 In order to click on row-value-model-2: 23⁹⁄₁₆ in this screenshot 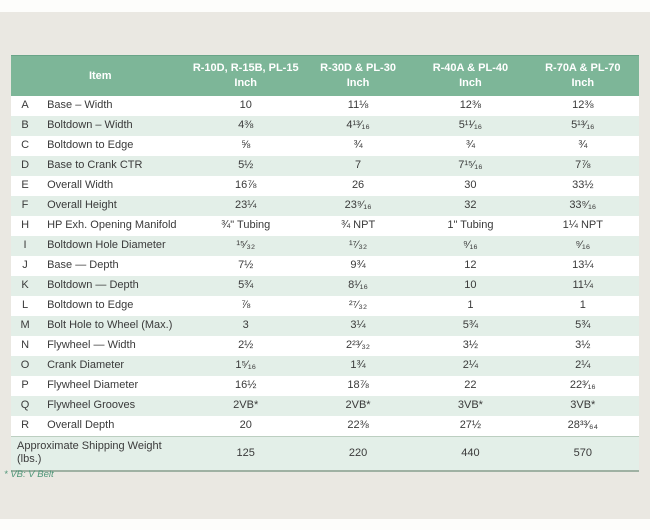, I will do `click(358, 206)`.